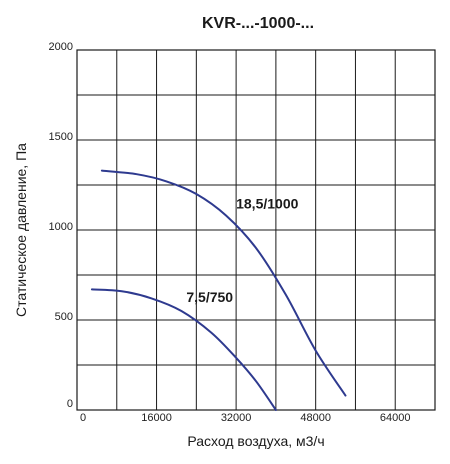 This screenshot has width=450, height=464. What do you see at coordinates (70, 404) in the screenshot?
I see `y-tick-label: 0` at bounding box center [70, 404].